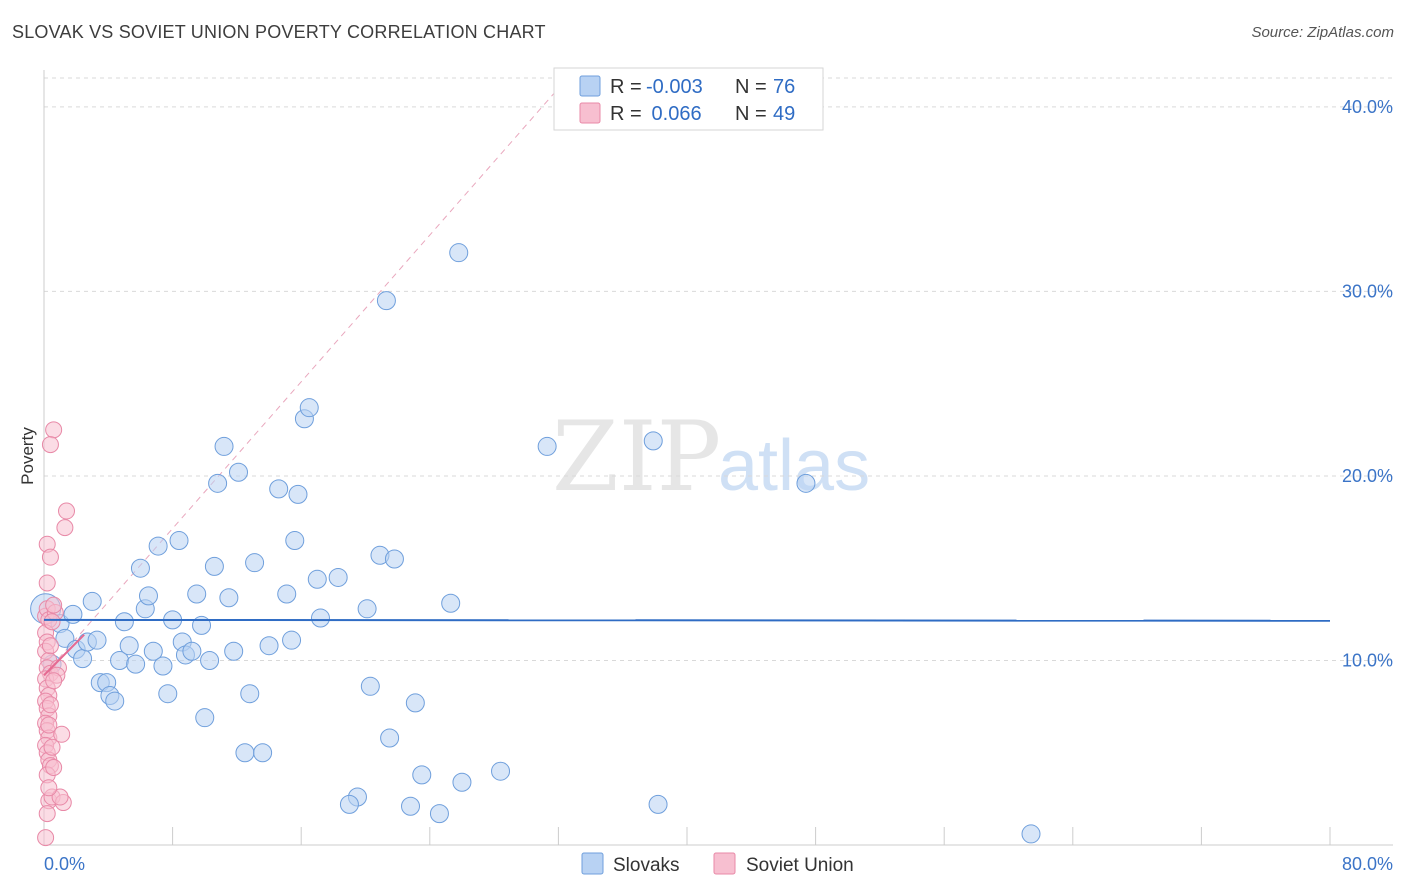  What do you see at coordinates (751, 114) in the screenshot?
I see `legend-n-label-soviet: N =` at bounding box center [751, 114].